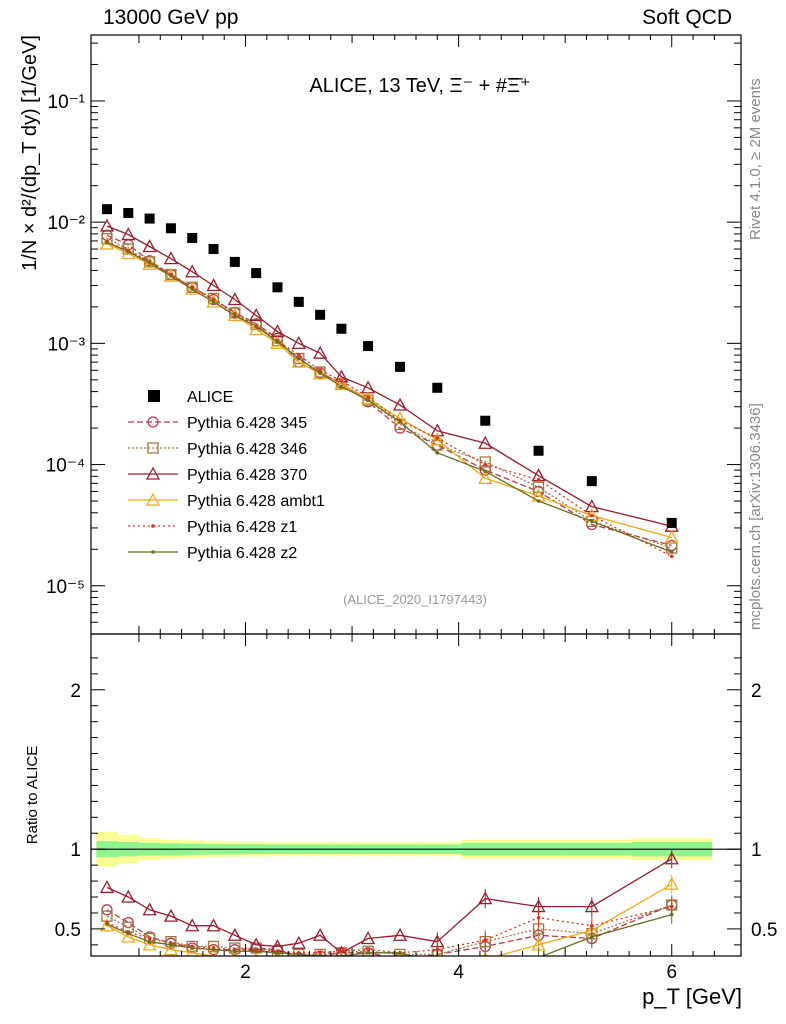 The width and height of the screenshot is (786, 1024). What do you see at coordinates (242, 527) in the screenshot?
I see `legend-label-4: Pythia 6.428 z1` at bounding box center [242, 527].